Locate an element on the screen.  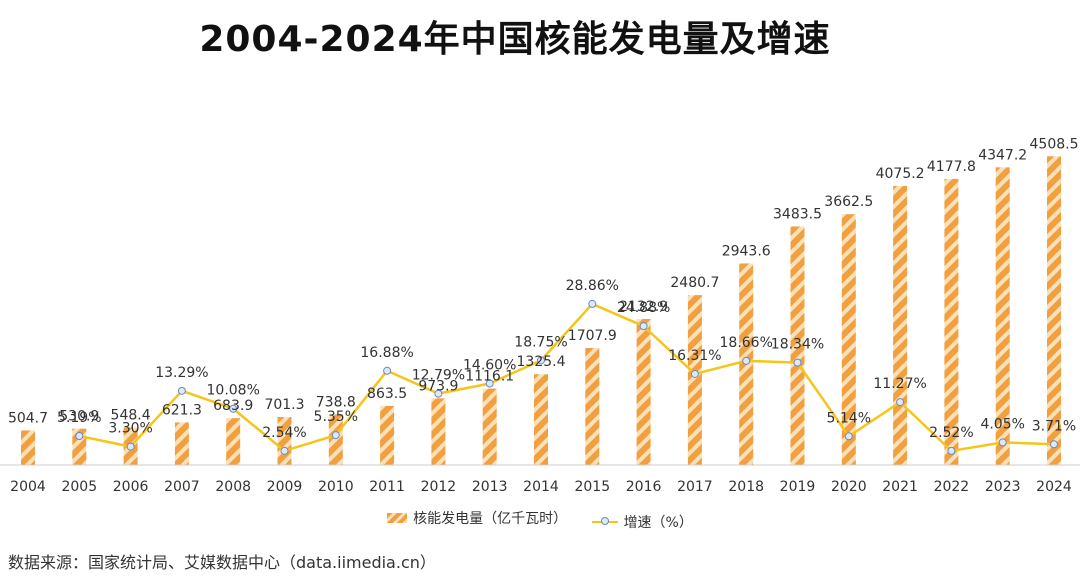
source-note: 数据来源：国家统计局、艾媒数据中心（data.iimedia.cn） is located at coordinates (222, 562).